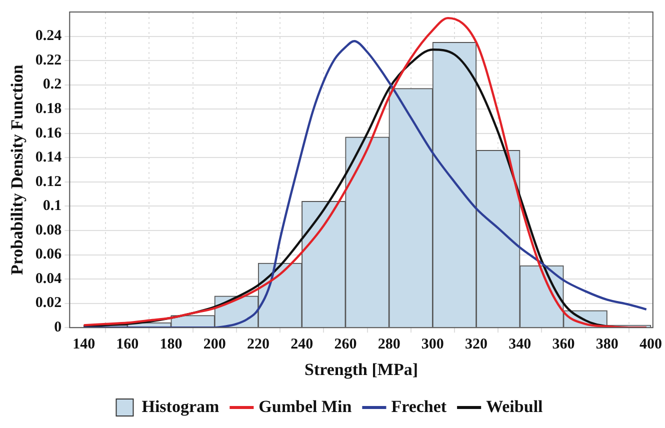  What do you see at coordinates (389, 344) in the screenshot?
I see `x-tick-label: 280` at bounding box center [389, 344].